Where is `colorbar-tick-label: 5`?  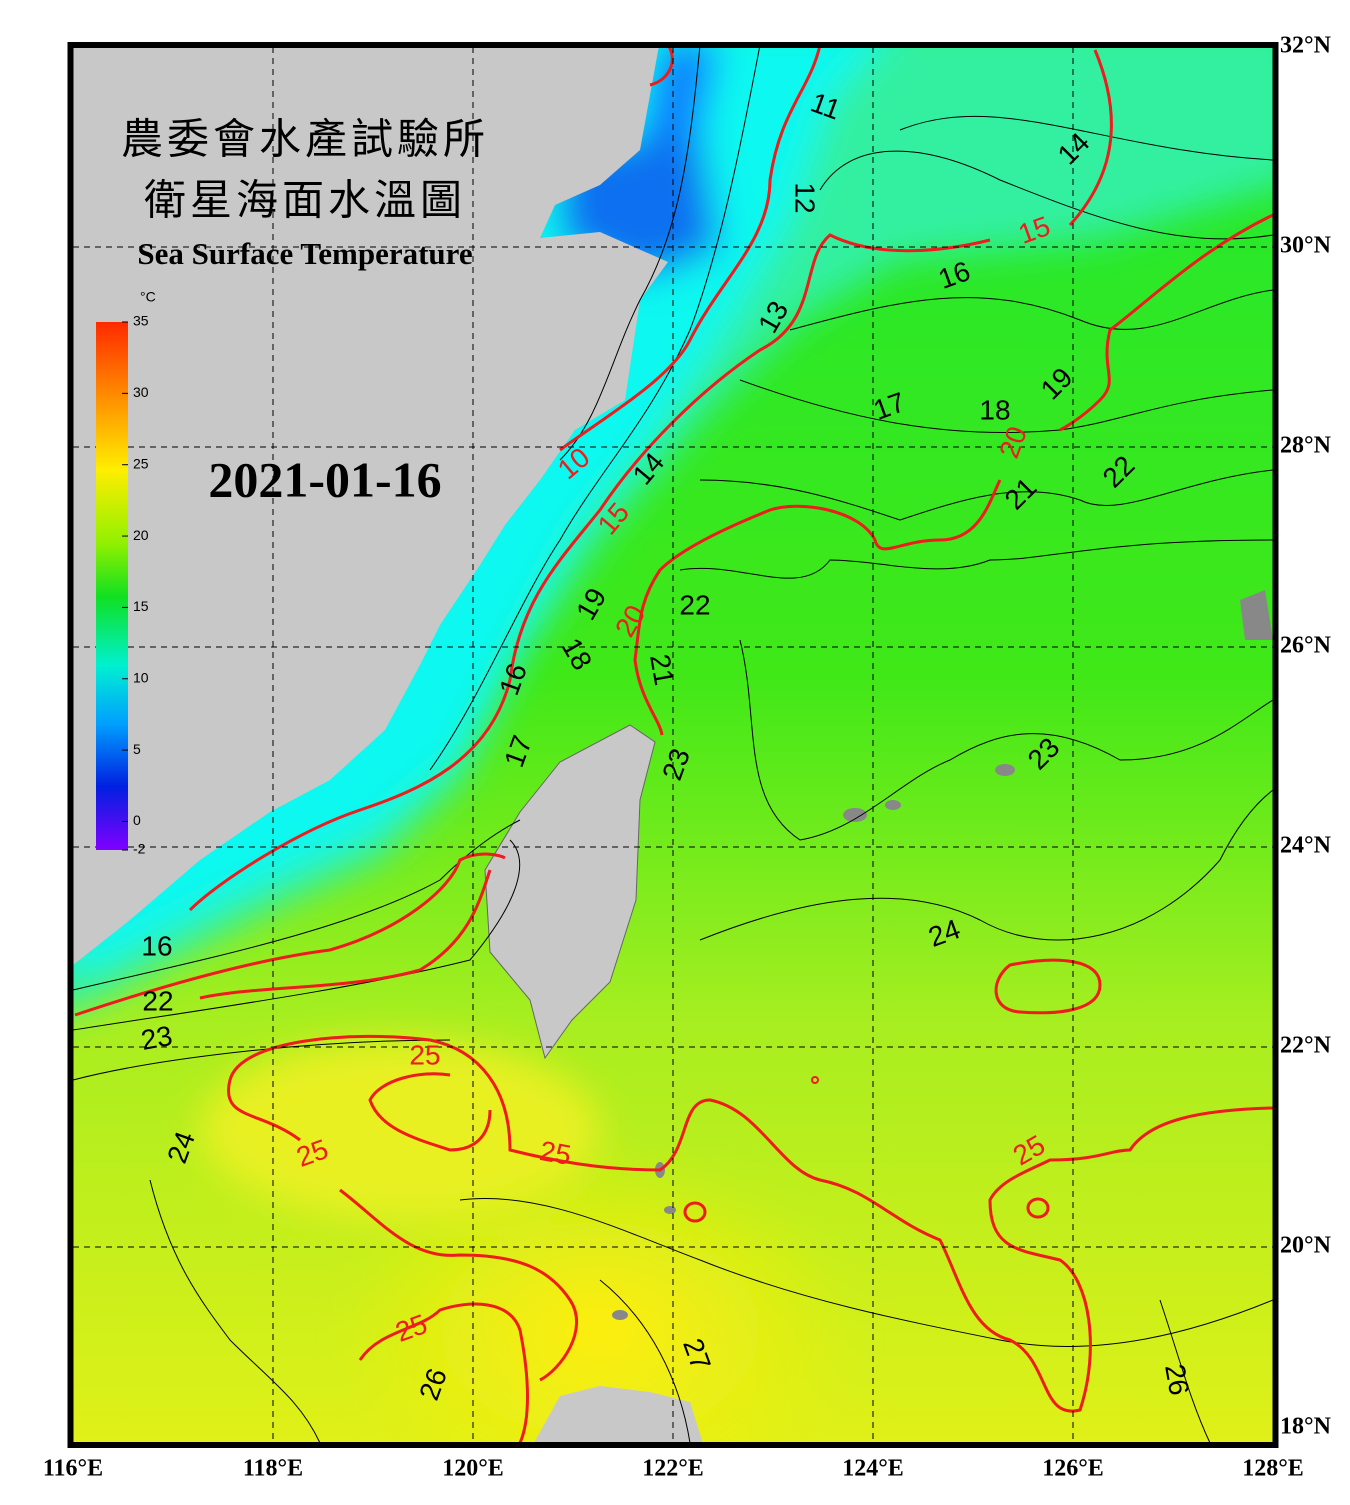 colorbar-tick-label: 5 is located at coordinates (137, 749).